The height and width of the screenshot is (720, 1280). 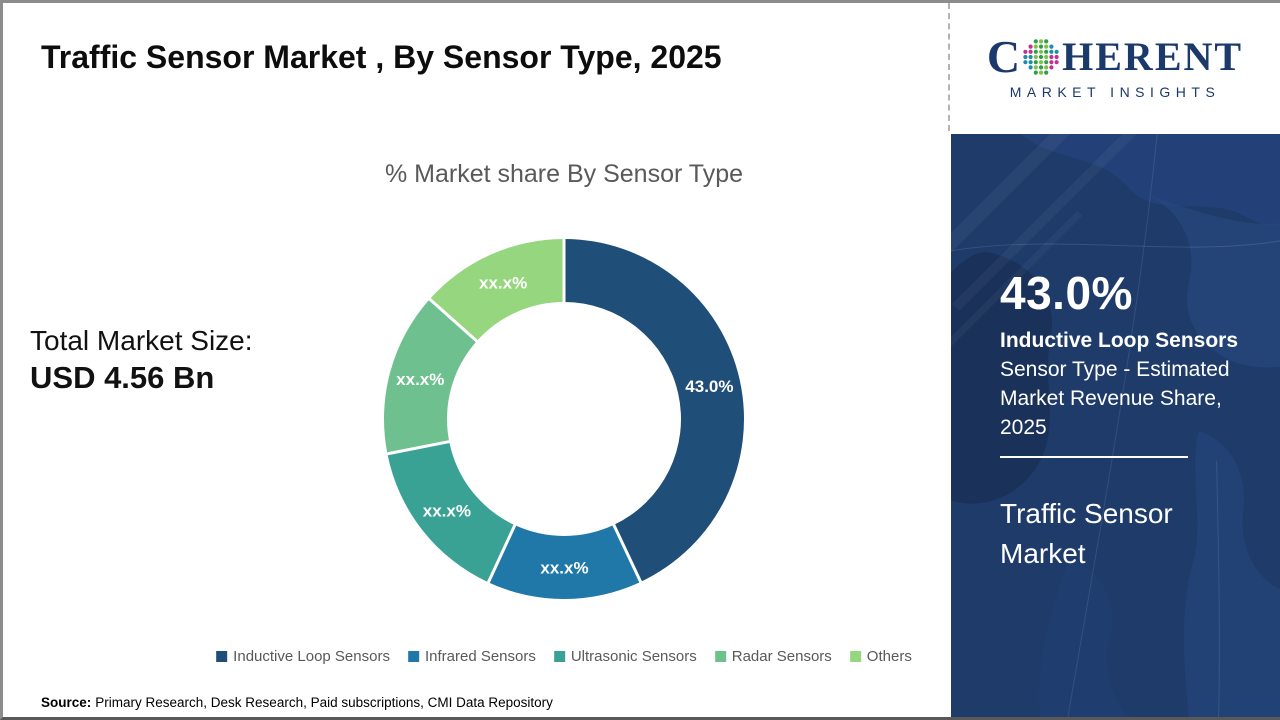 I want to click on total-market-size-label: Total Market Size:, so click(x=141, y=340).